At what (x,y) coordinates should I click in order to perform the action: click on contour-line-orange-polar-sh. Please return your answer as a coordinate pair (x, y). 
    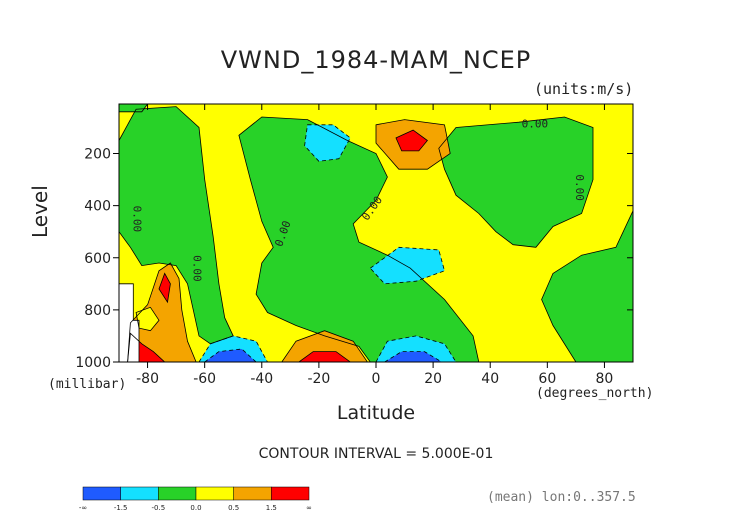
    Looking at the image, I should click on (162, 312).